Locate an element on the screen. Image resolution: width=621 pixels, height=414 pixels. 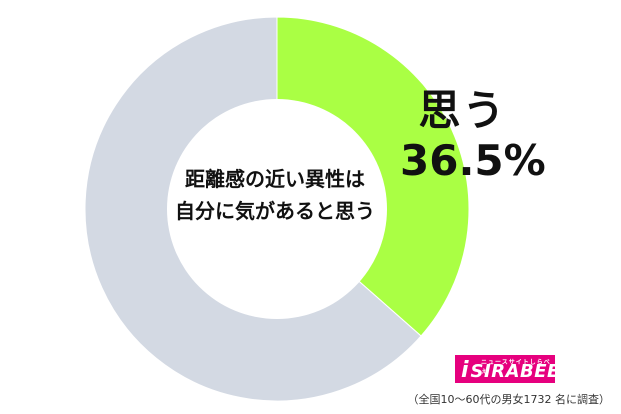
sirabee-logo: ニュースサイトしらべぇ i SIRABEE is located at coordinates (507, 369).